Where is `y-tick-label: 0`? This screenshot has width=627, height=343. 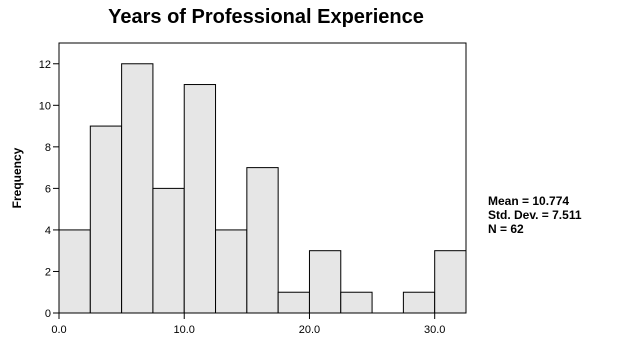
y-tick-label: 0 is located at coordinates (48, 314).